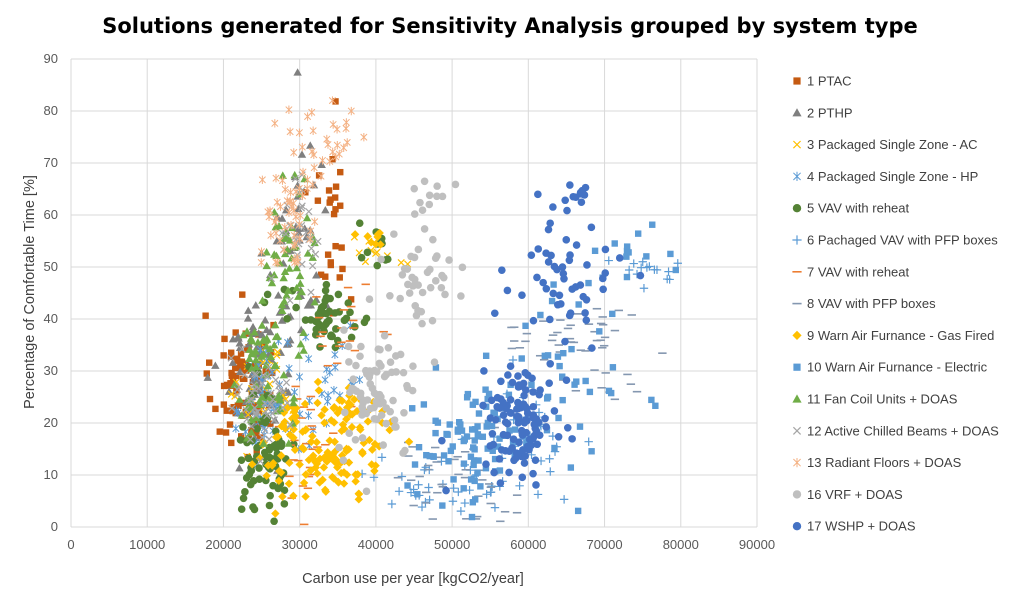 Image resolution: width=1023 pixels, height=599 pixels. I want to click on x-tick-label: 20000, so click(223, 544).